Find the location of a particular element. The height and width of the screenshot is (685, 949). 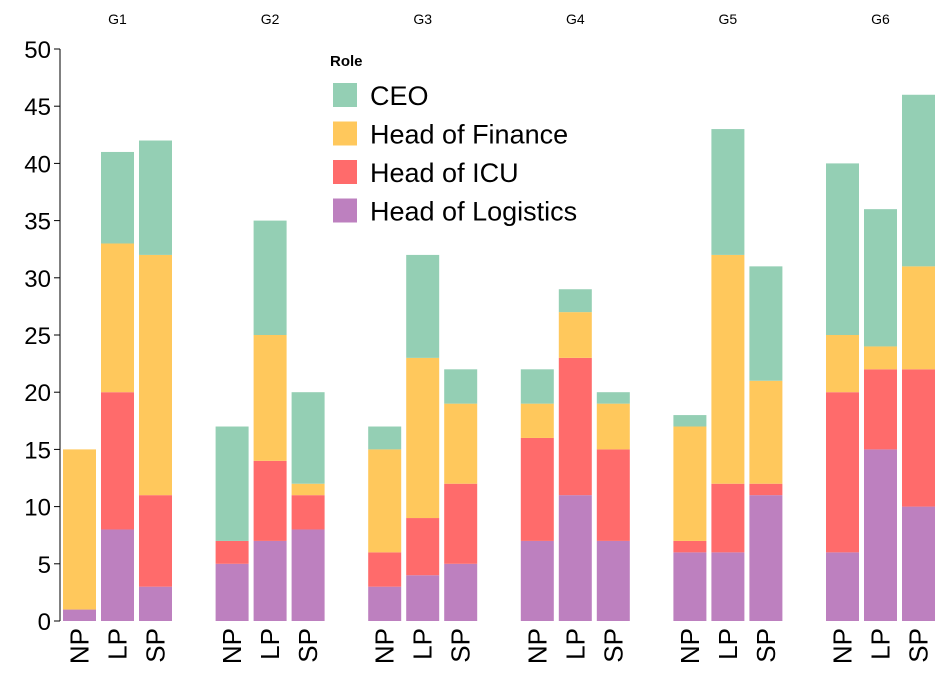

facet-label: G5 is located at coordinates (728, 19).